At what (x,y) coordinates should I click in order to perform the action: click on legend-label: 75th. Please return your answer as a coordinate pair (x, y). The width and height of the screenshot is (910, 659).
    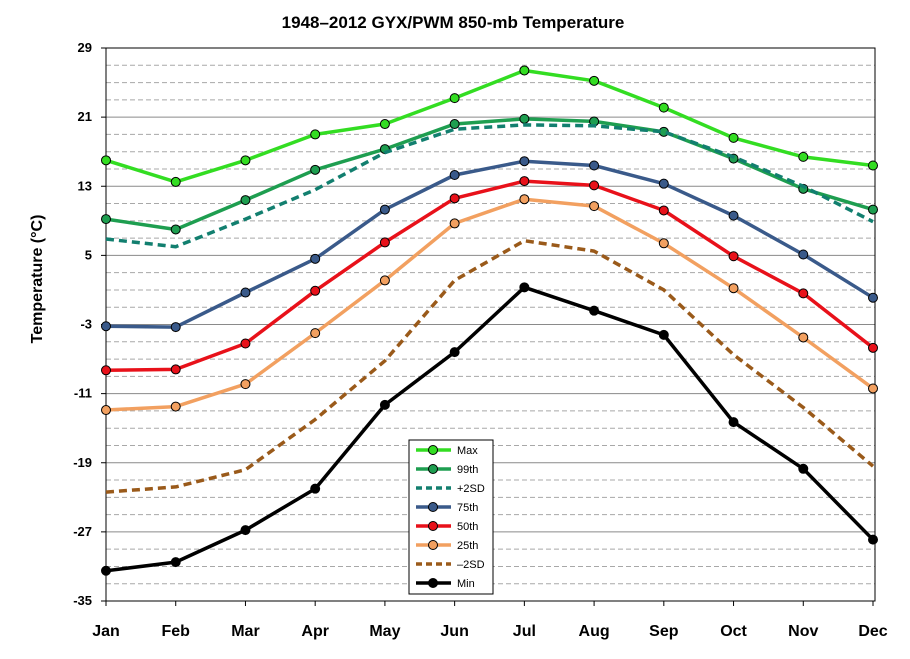
    Looking at the image, I should click on (467, 508).